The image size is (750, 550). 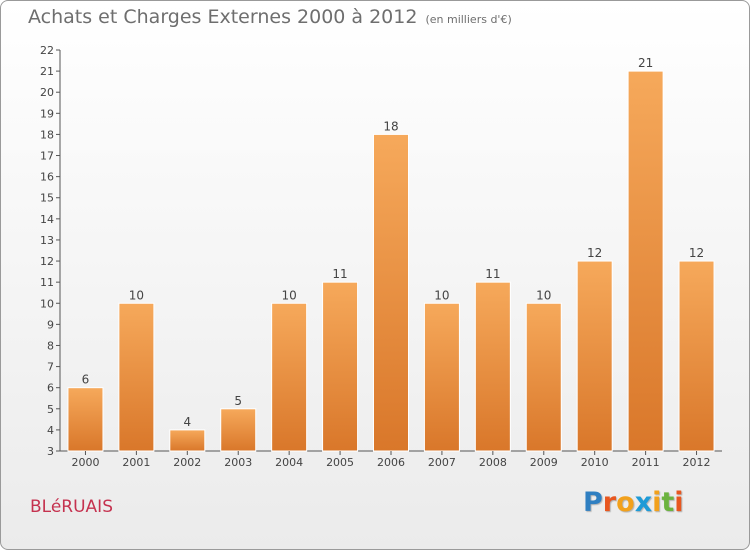 I want to click on logo-letter: t, so click(x=668, y=502).